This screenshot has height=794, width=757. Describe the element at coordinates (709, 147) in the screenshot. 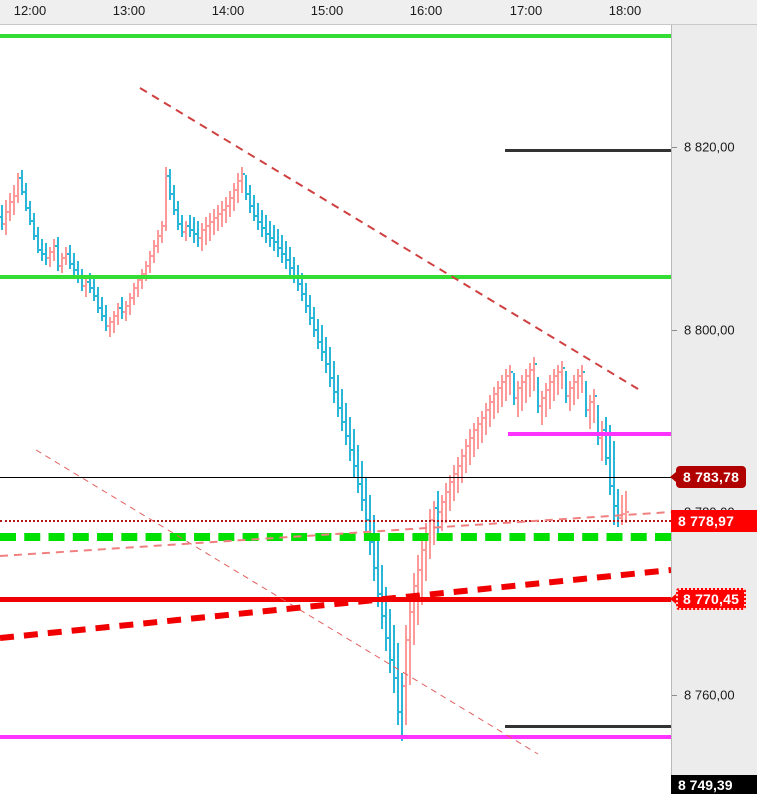

I see `price-tick-label: 8 820,00` at that location.